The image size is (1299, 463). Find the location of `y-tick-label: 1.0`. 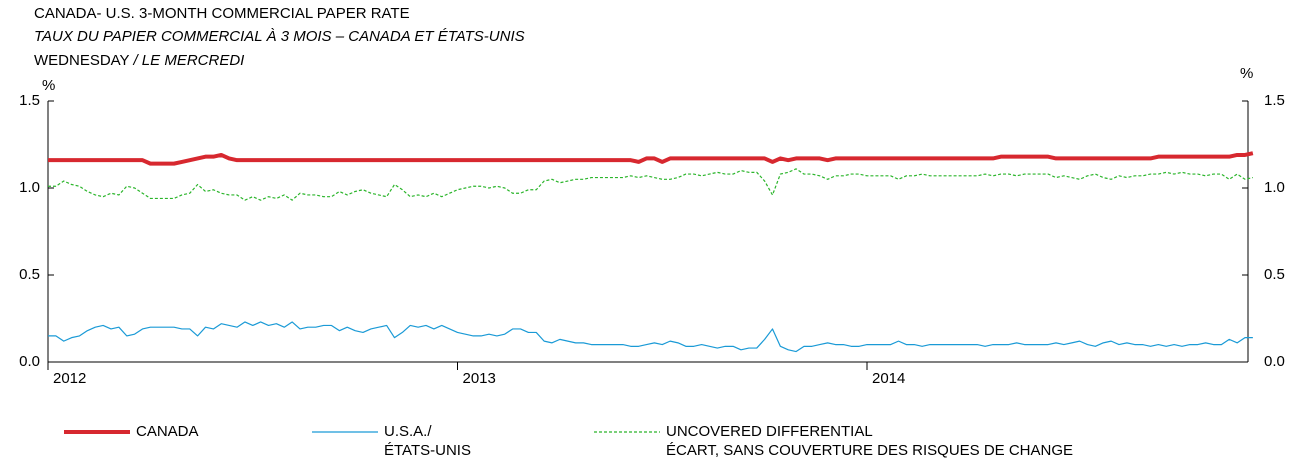

y-tick-label: 1.0 is located at coordinates (29, 187).